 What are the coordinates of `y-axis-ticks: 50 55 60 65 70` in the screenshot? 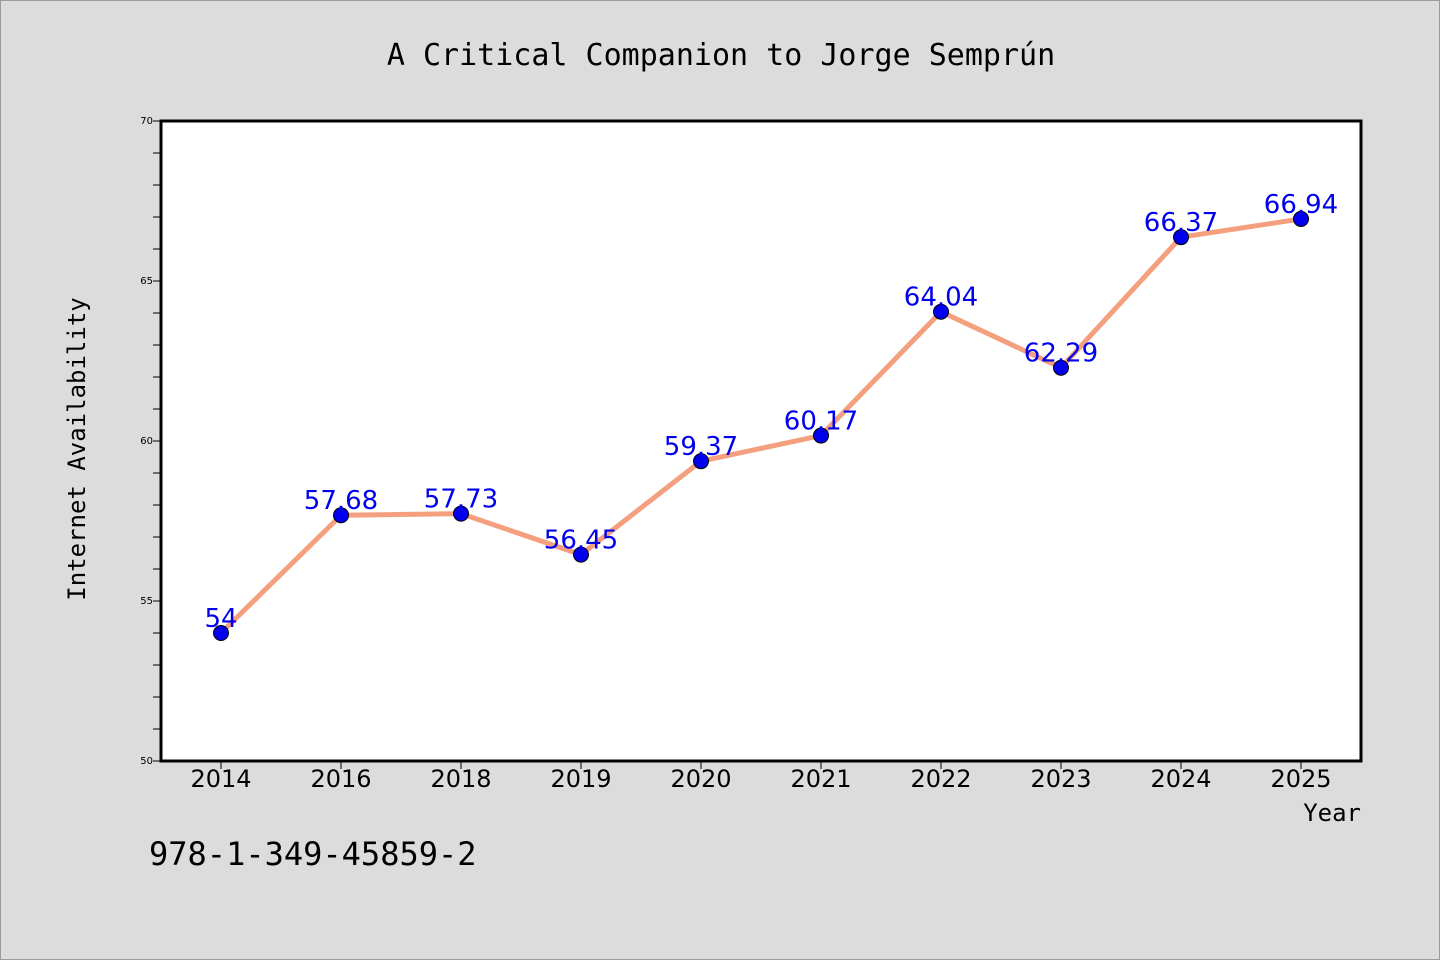 It's located at (150, 441).